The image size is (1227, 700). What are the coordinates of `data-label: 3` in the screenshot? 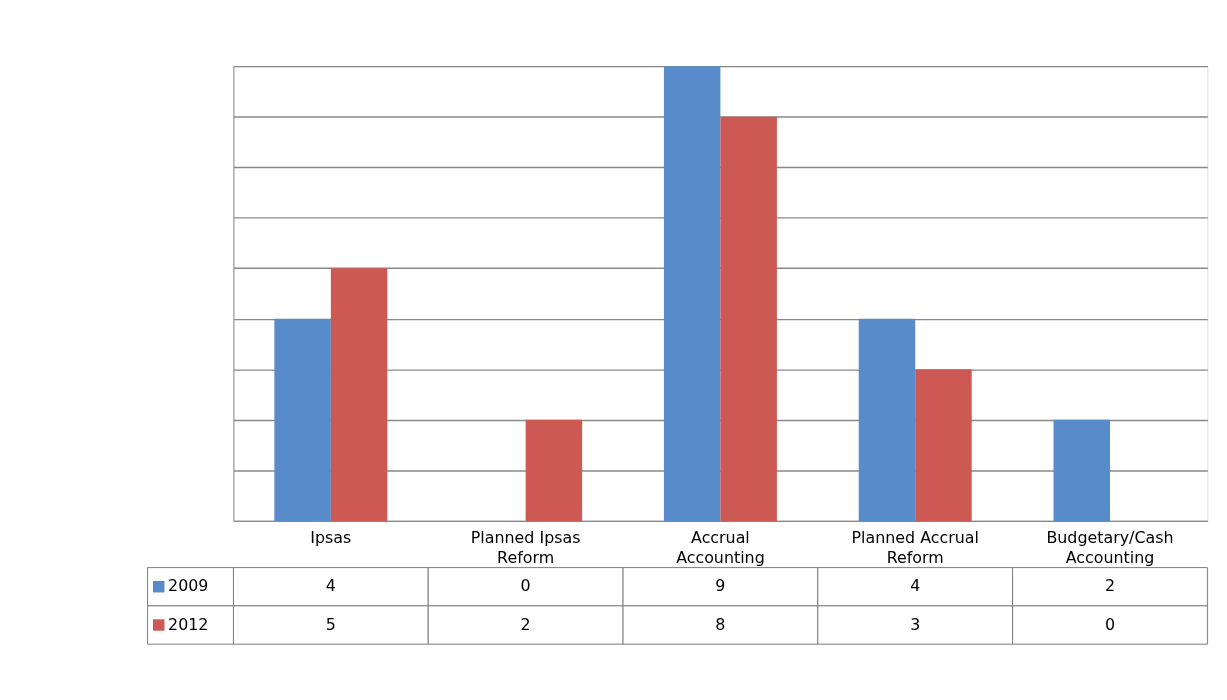 It's located at (915, 624).